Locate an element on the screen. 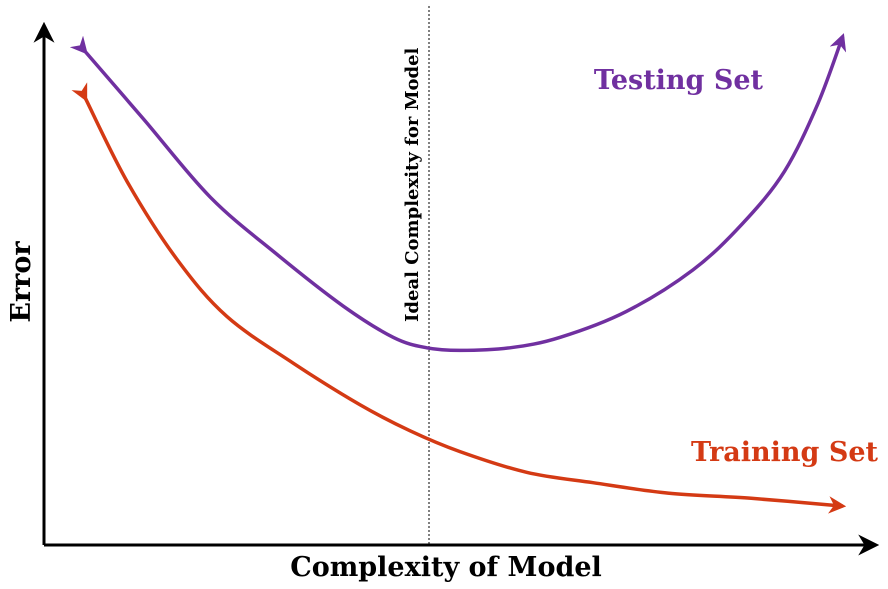 The height and width of the screenshot is (589, 888). y-axis-label: Error is located at coordinates (21, 282).